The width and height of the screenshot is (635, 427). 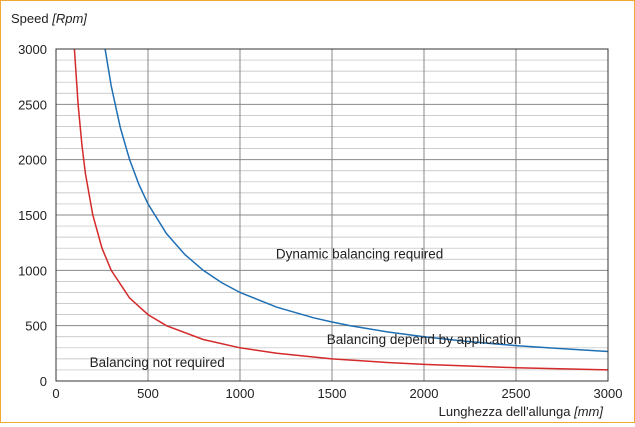 I want to click on annotation-label: Dynamic balancing required, so click(x=359, y=254).